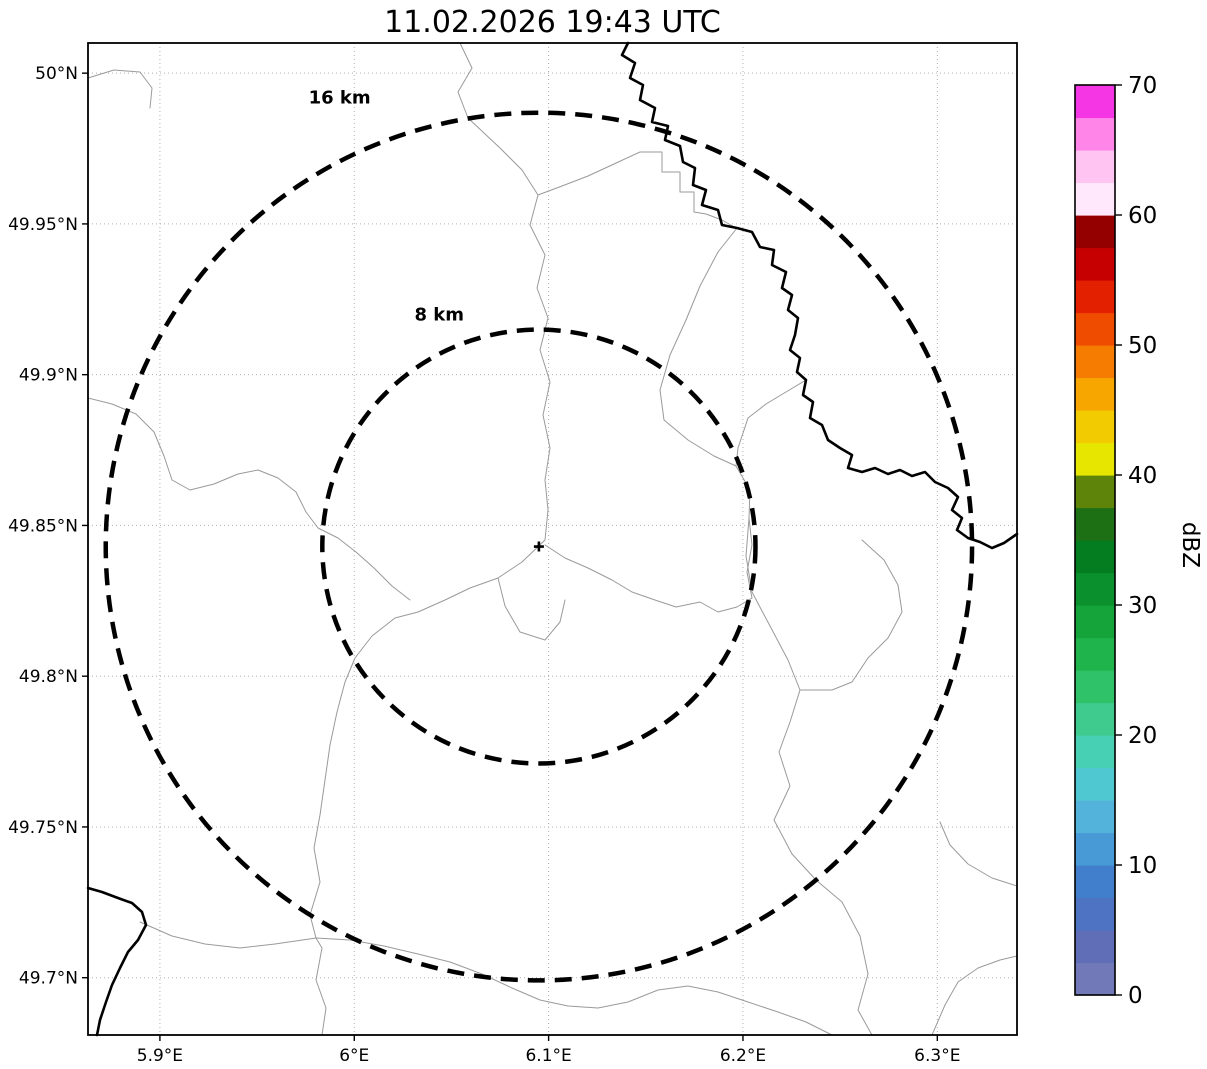  Describe the element at coordinates (1142, 476) in the screenshot. I see `colorbar-tick-label: 40` at that location.